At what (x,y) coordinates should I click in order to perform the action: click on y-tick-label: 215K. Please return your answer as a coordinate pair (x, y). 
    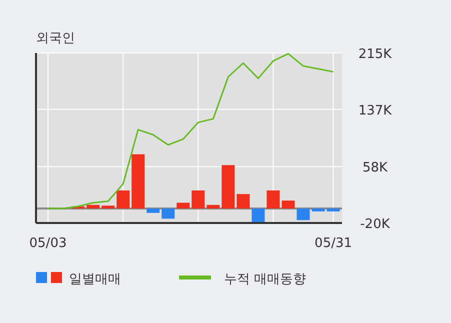
    Looking at the image, I should click on (375, 54).